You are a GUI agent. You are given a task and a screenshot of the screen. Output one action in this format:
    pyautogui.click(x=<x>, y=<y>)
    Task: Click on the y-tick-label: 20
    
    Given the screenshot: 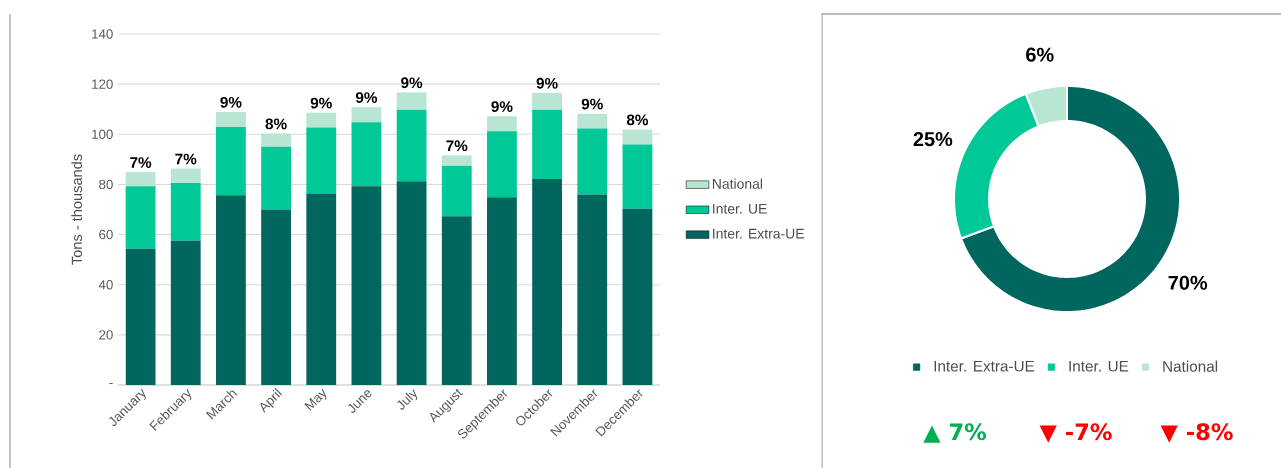 What is the action you would take?
    pyautogui.click(x=106, y=335)
    